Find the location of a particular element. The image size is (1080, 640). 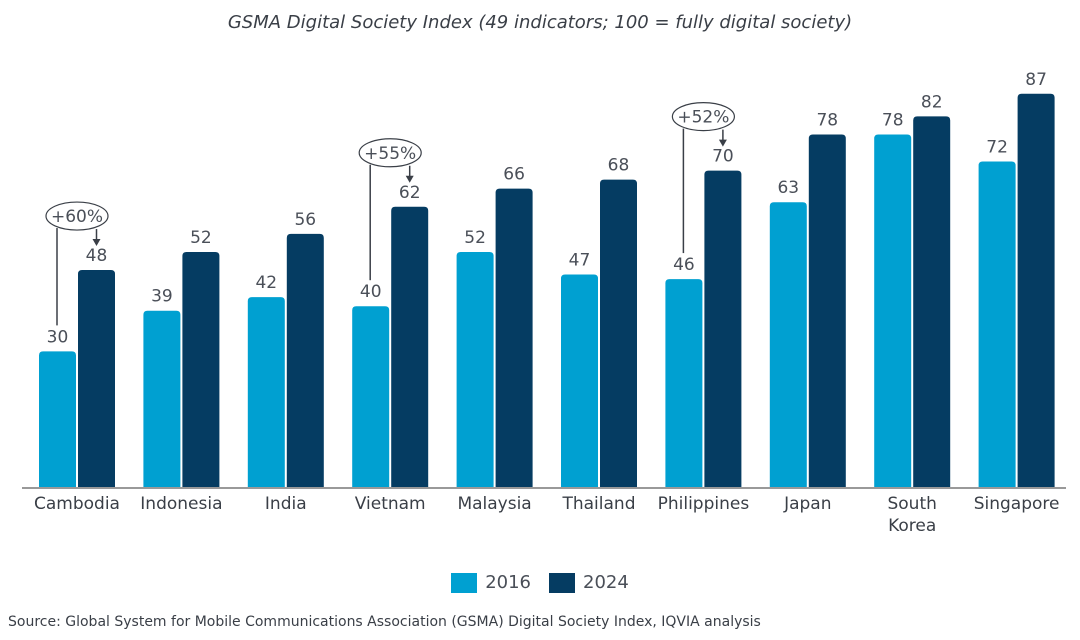

data-label: 72 is located at coordinates (997, 148).